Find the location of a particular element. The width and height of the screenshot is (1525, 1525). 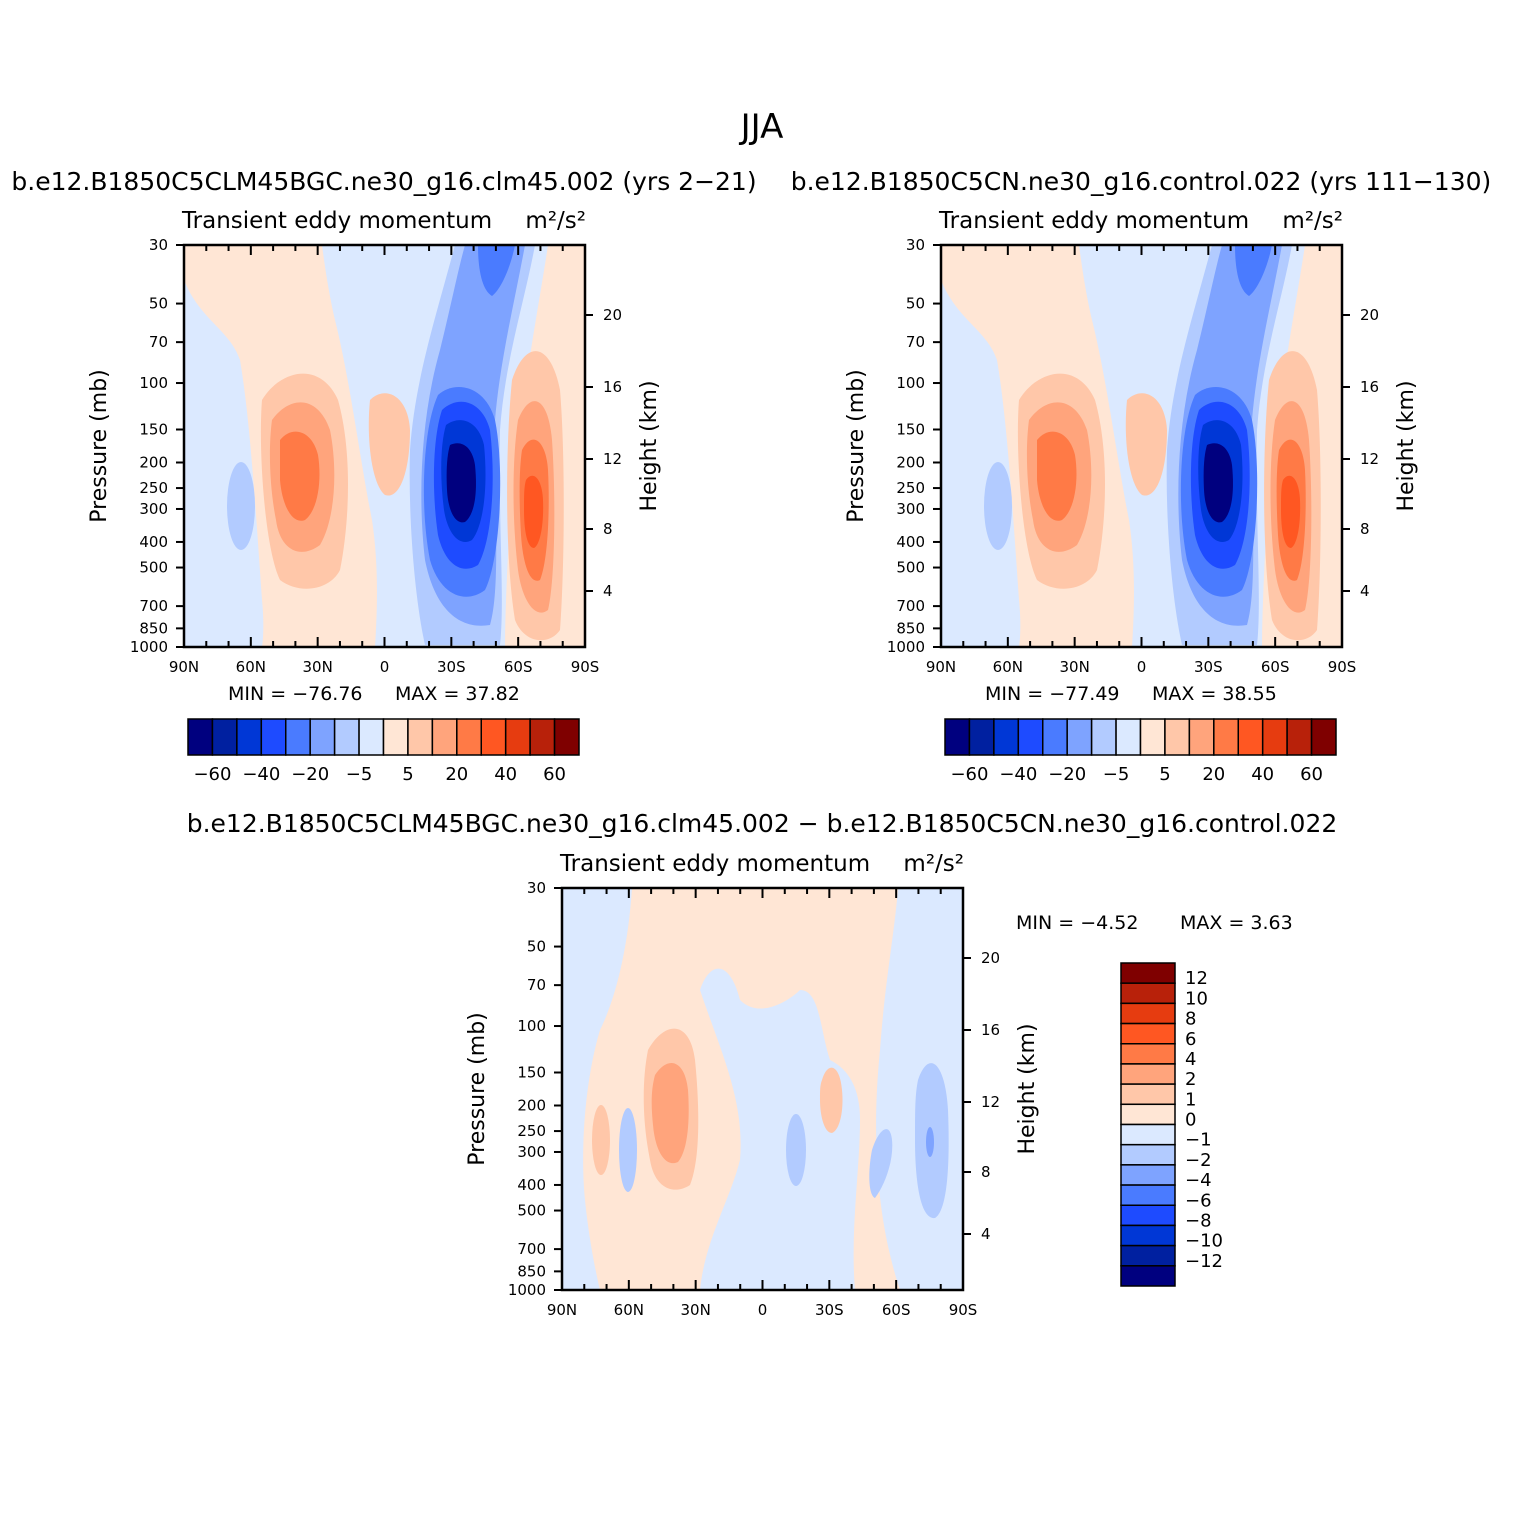

panel-2-title: Transient eddy momentum is located at coordinates (1093, 221).